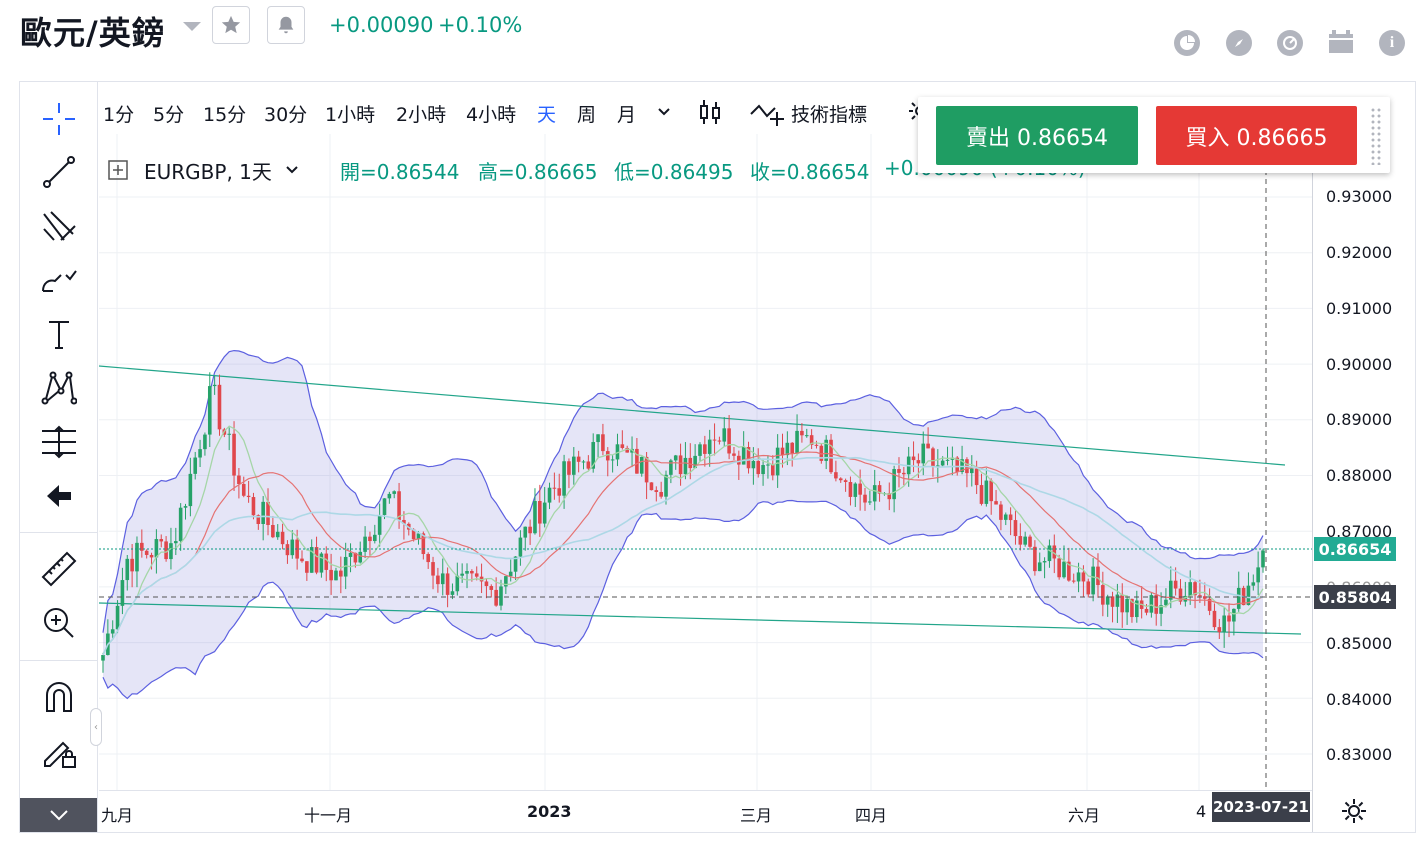 The height and width of the screenshot is (843, 1420). What do you see at coordinates (1256, 135) in the screenshot?
I see `buy-button: 買入 0.86665` at bounding box center [1256, 135].